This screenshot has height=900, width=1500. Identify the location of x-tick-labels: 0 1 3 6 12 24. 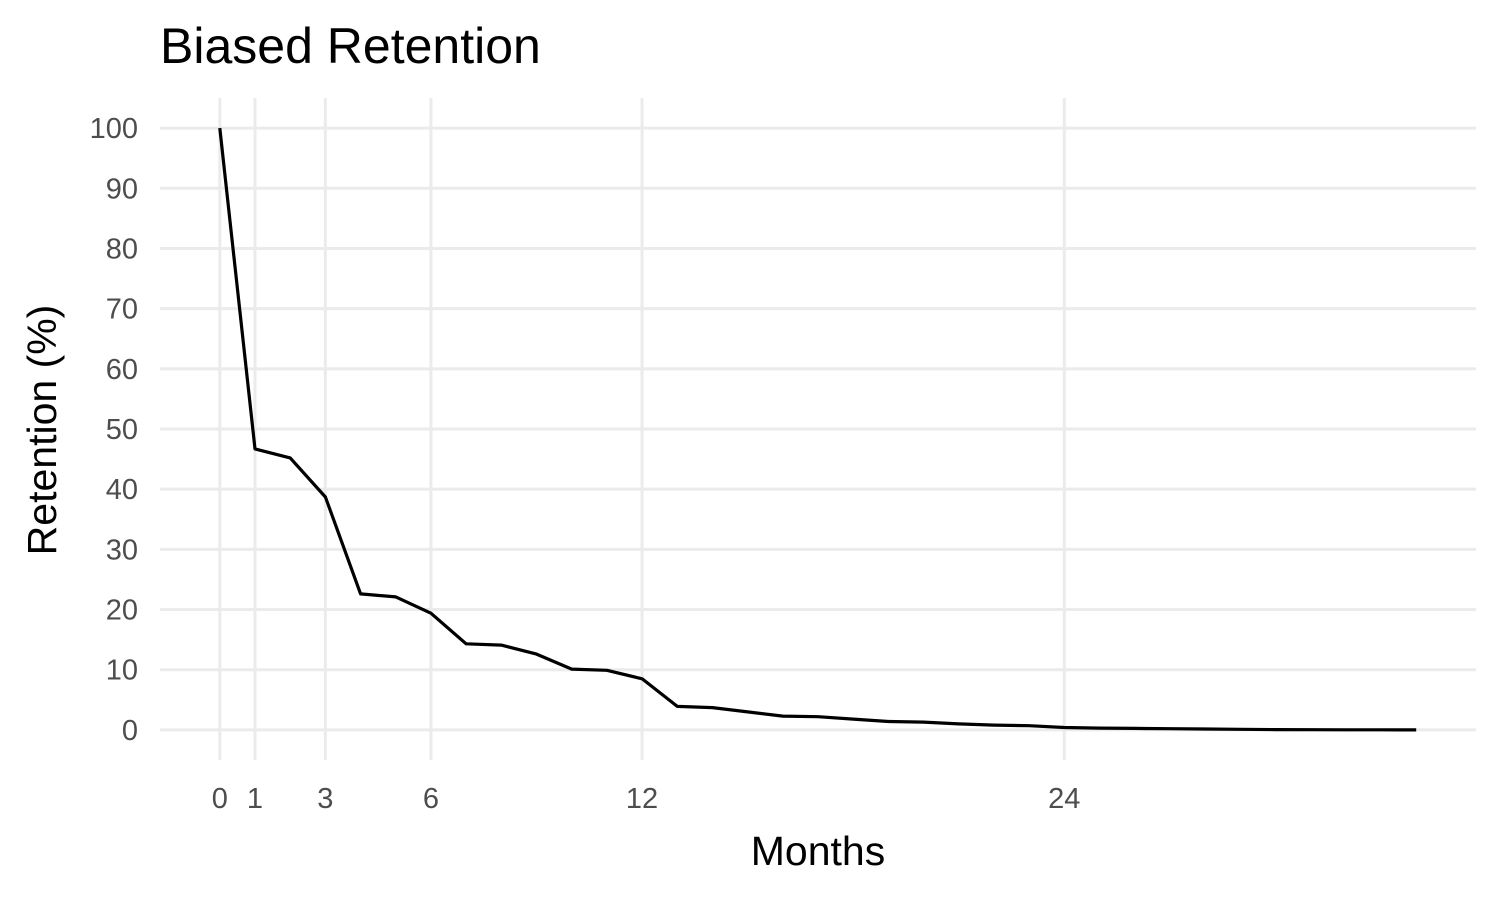
(646, 799).